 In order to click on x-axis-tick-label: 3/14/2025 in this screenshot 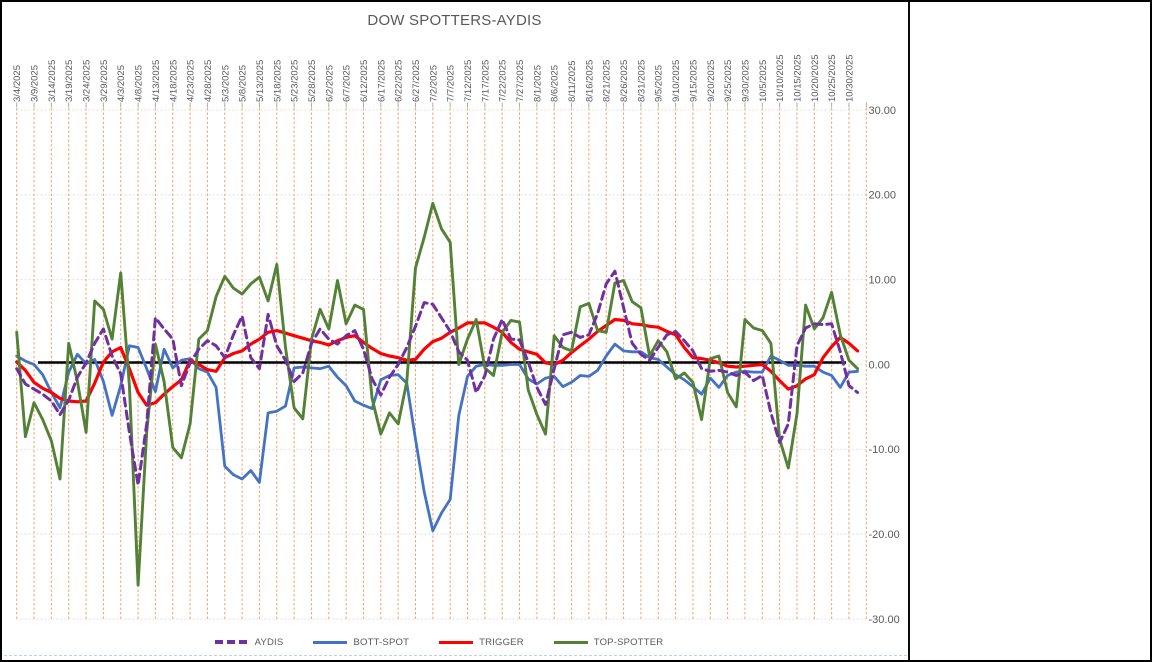, I will do `click(52, 81)`.